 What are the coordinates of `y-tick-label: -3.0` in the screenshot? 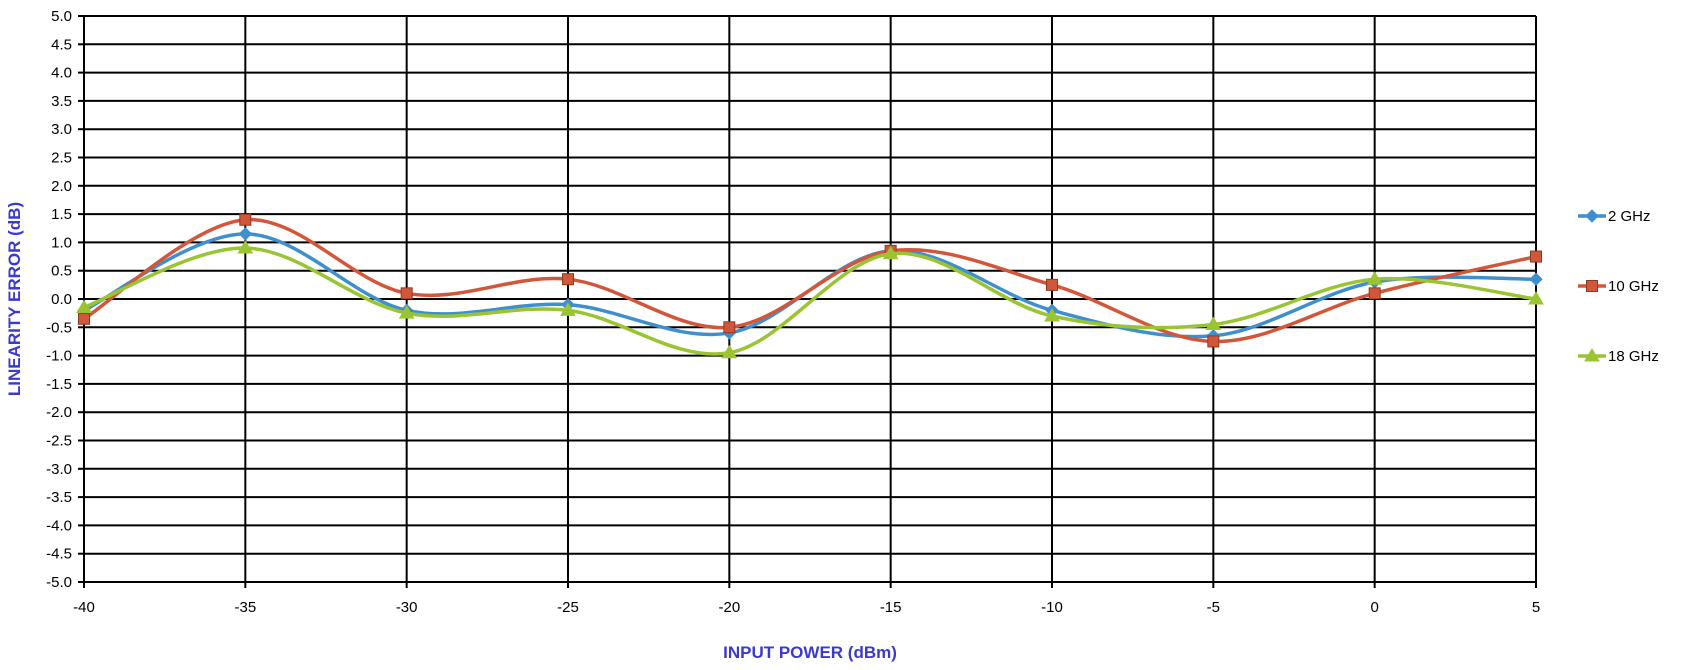 It's located at (59, 469).